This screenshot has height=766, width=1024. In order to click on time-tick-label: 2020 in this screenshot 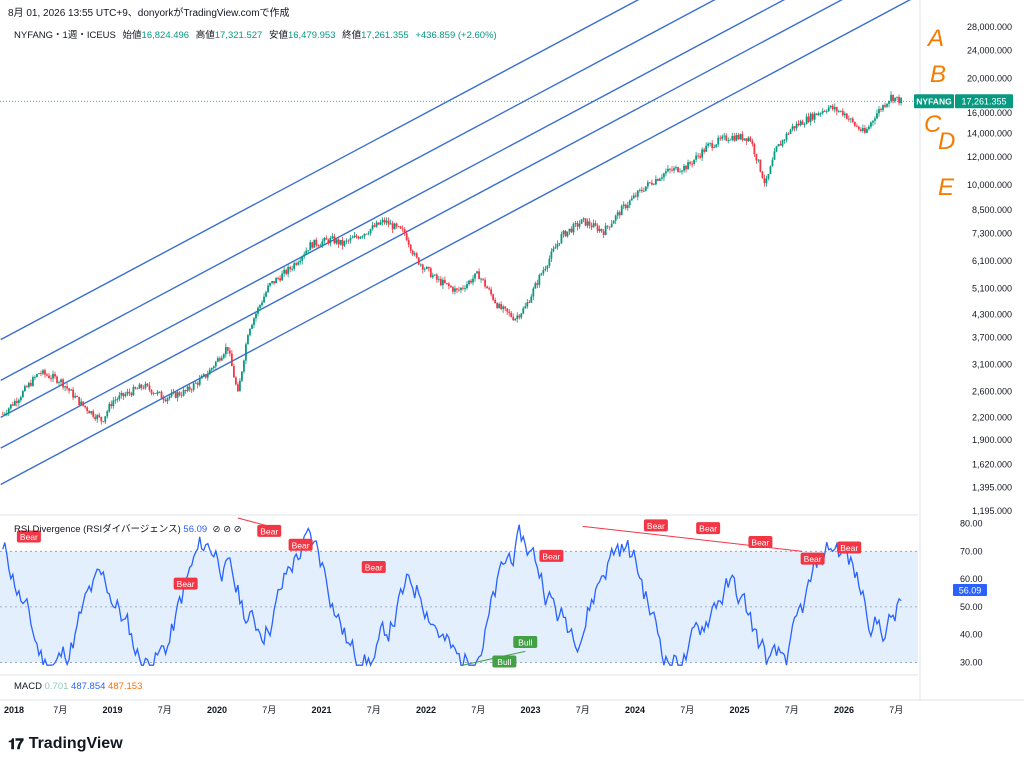, I will do `click(217, 710)`.